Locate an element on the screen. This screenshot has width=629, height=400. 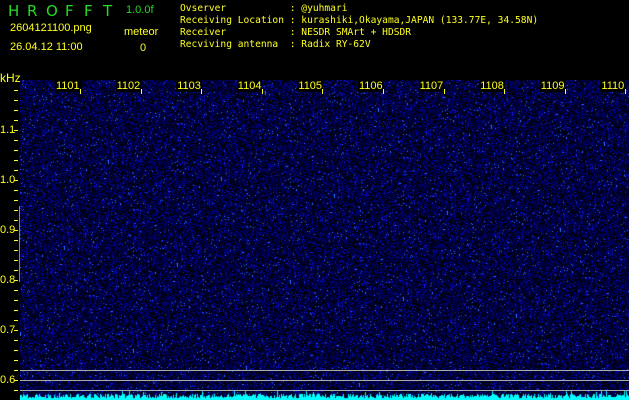
version: 1.0.0f is located at coordinates (140, 10).